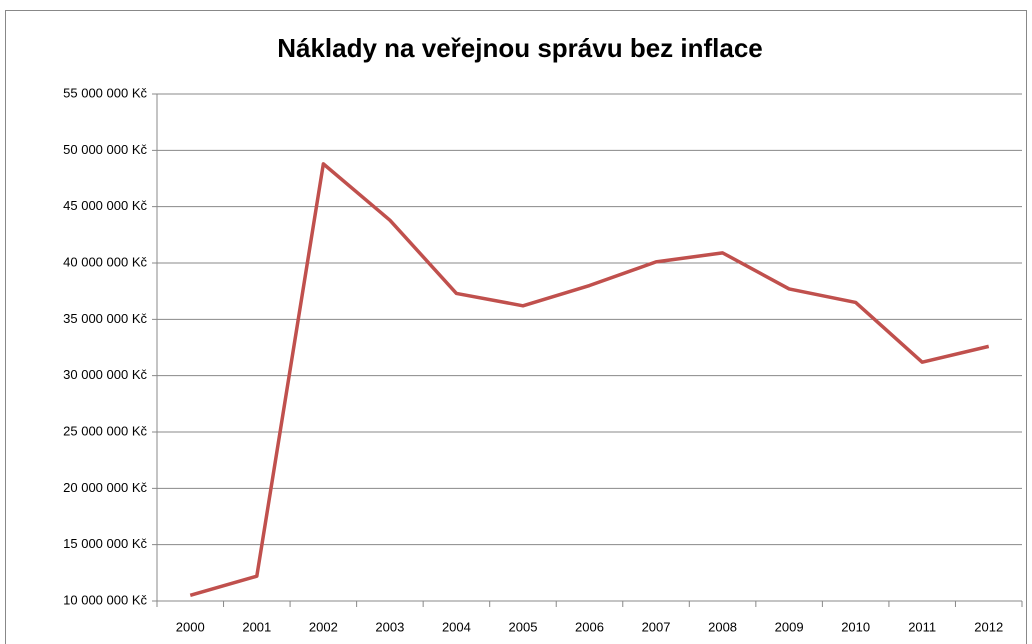 This screenshot has height=644, width=1032. I want to click on x-tick-label: 2007, so click(656, 626).